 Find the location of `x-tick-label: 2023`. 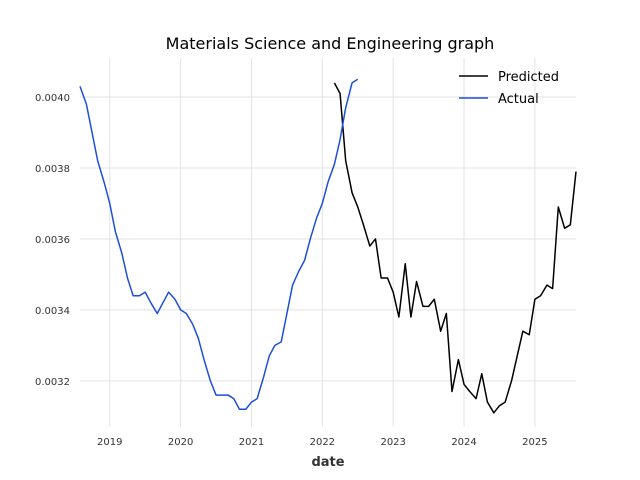

x-tick-label: 2023 is located at coordinates (392, 442).